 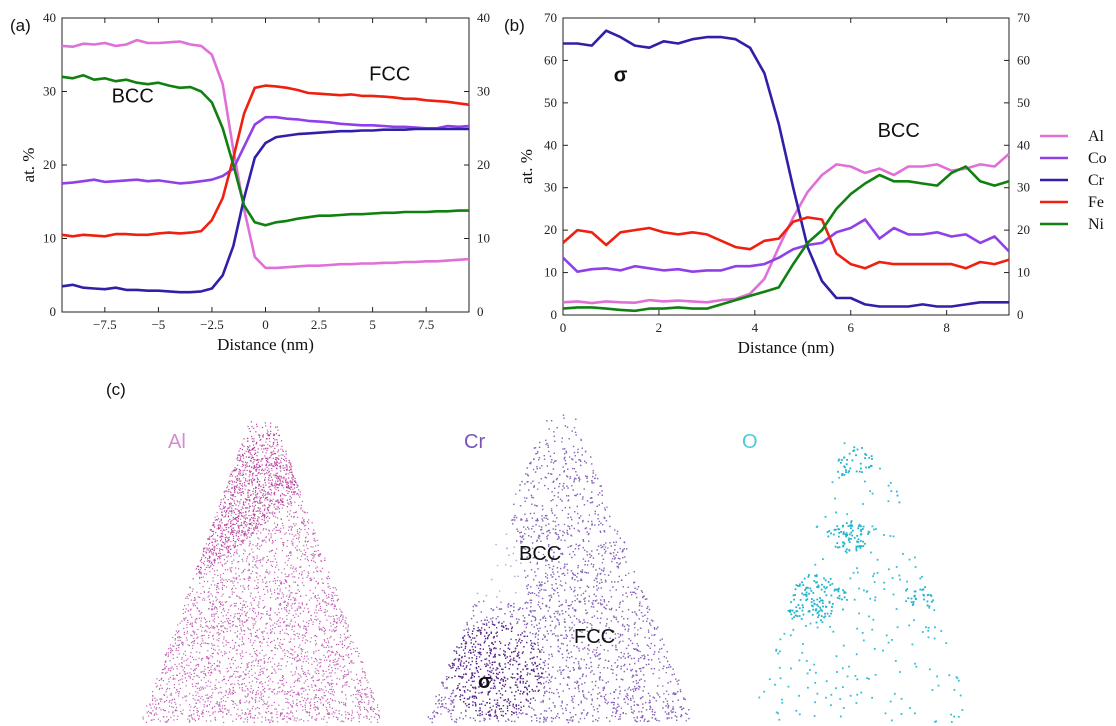 I want to click on x-tick-label: 4, so click(x=755, y=327).